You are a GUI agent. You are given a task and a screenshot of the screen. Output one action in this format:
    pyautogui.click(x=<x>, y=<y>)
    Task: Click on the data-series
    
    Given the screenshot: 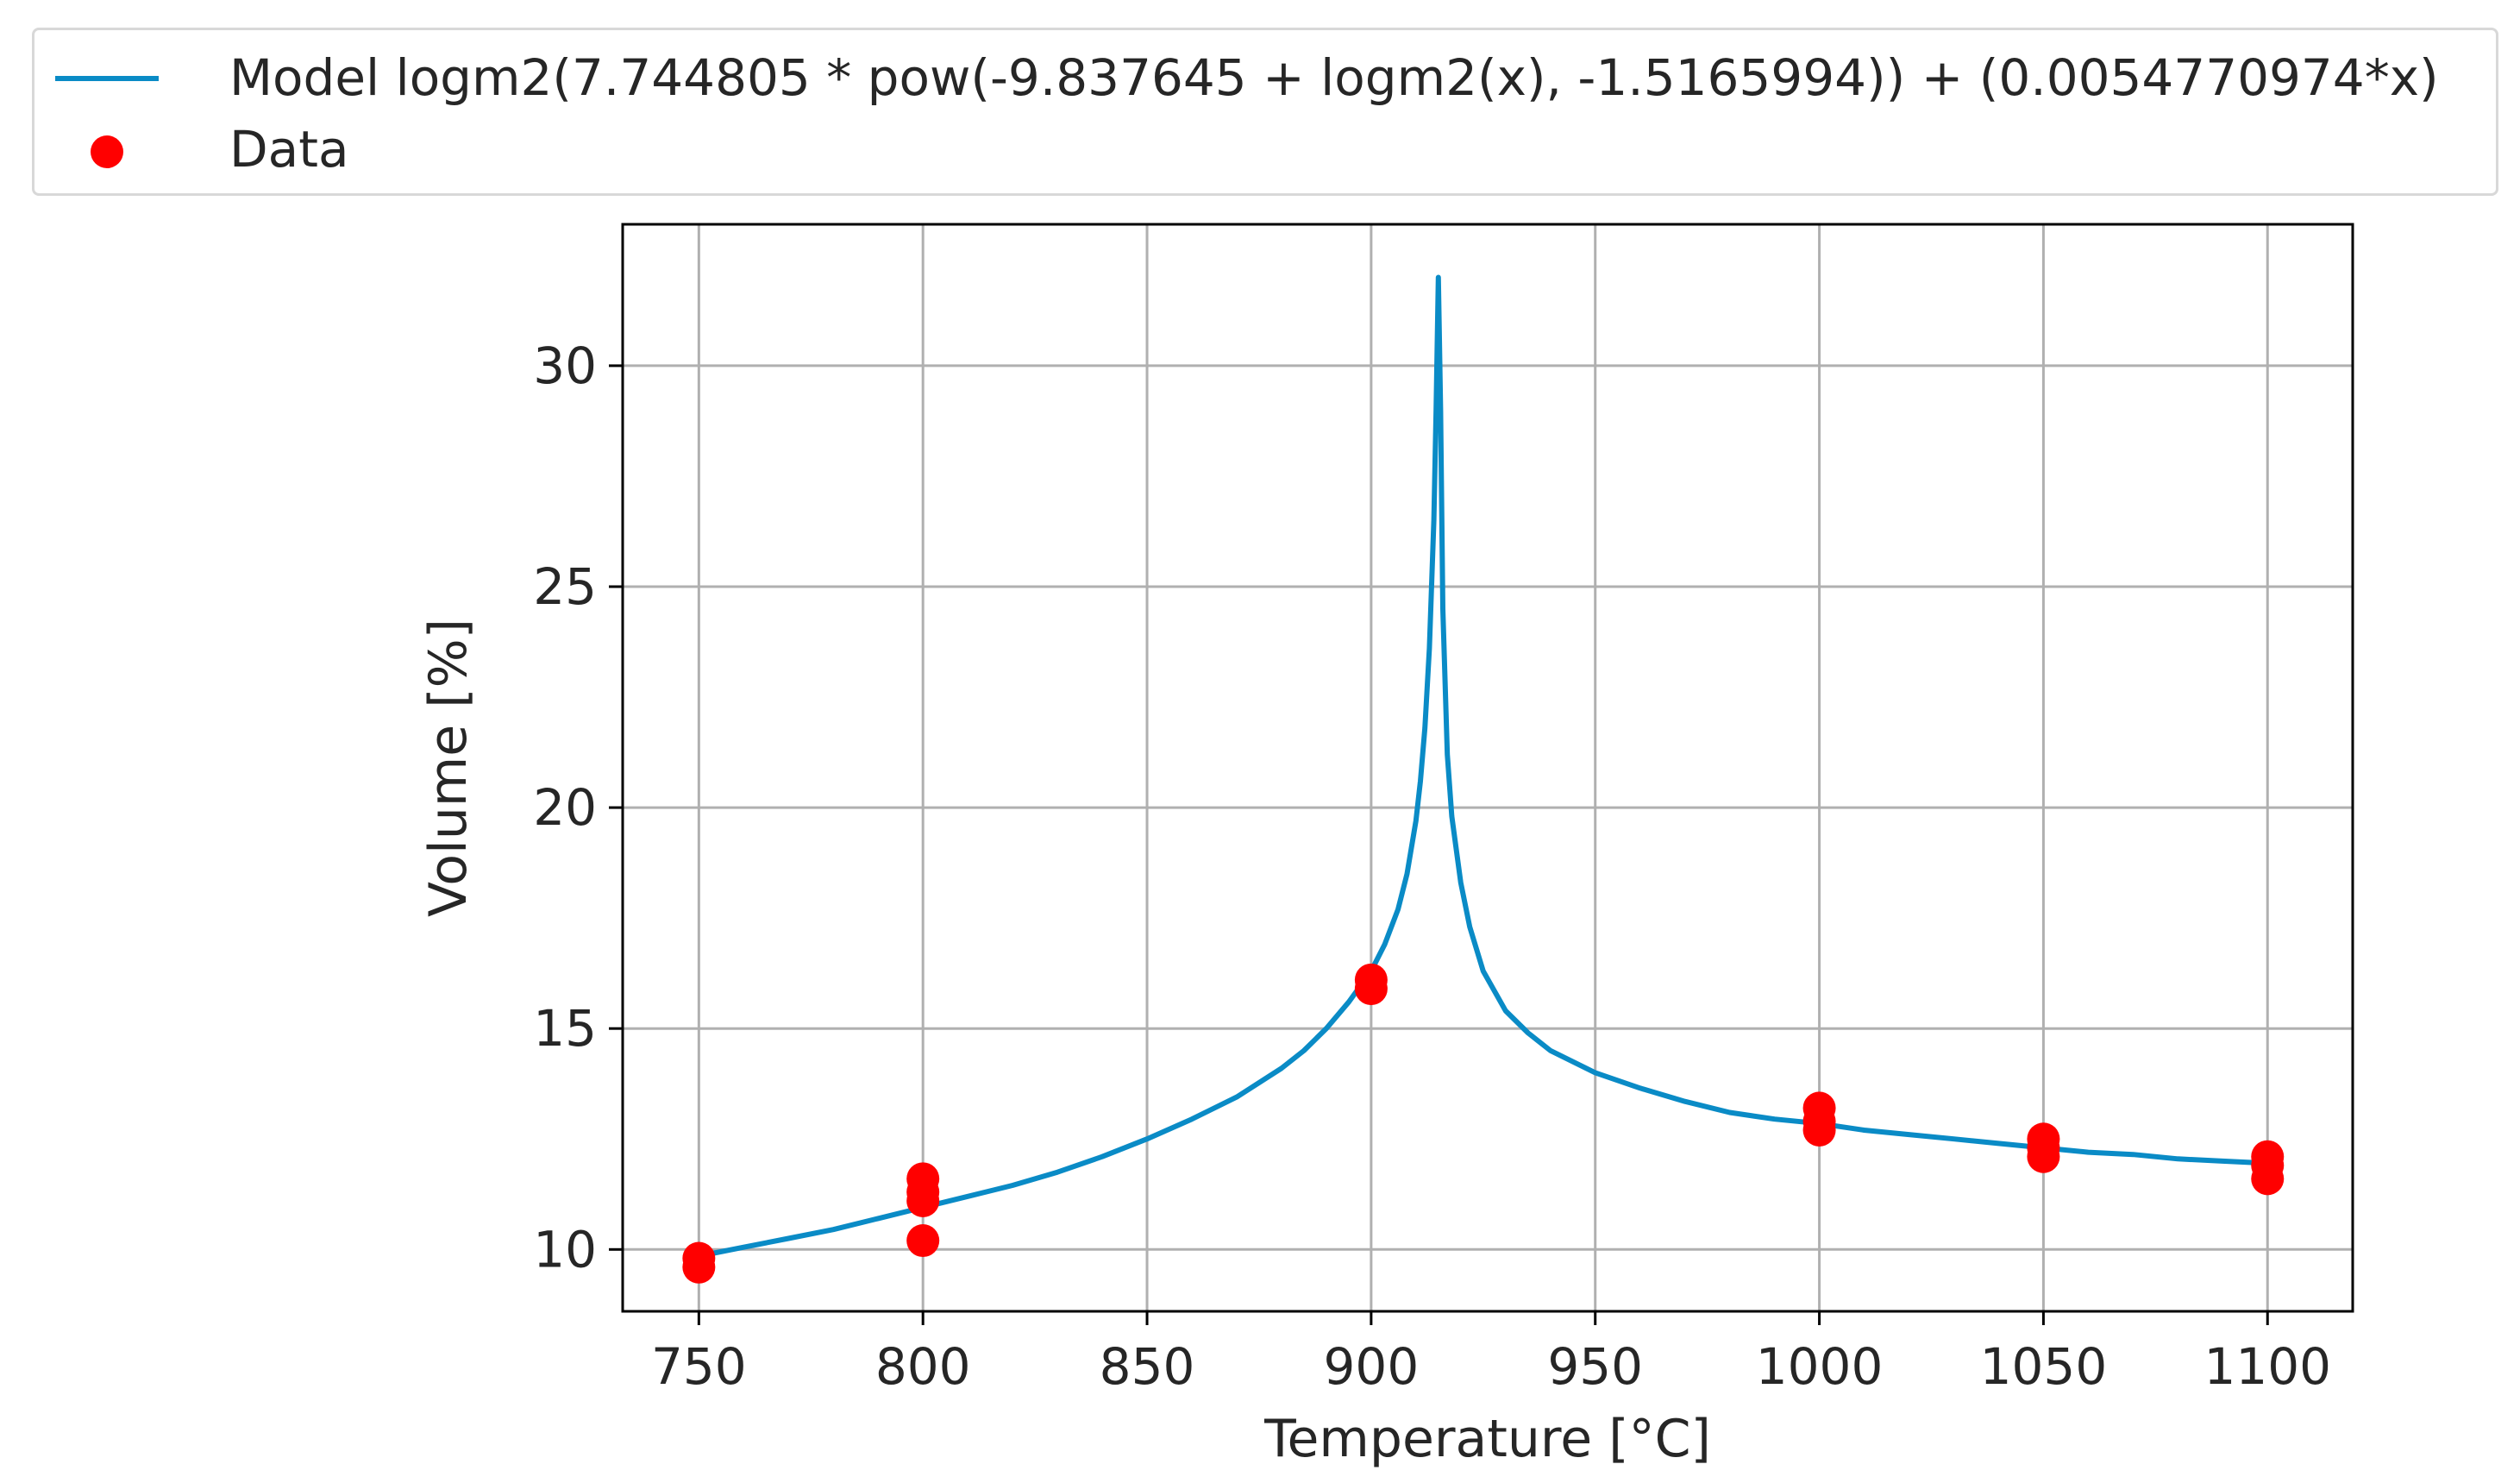 What is the action you would take?
    pyautogui.click(x=1483, y=1123)
    